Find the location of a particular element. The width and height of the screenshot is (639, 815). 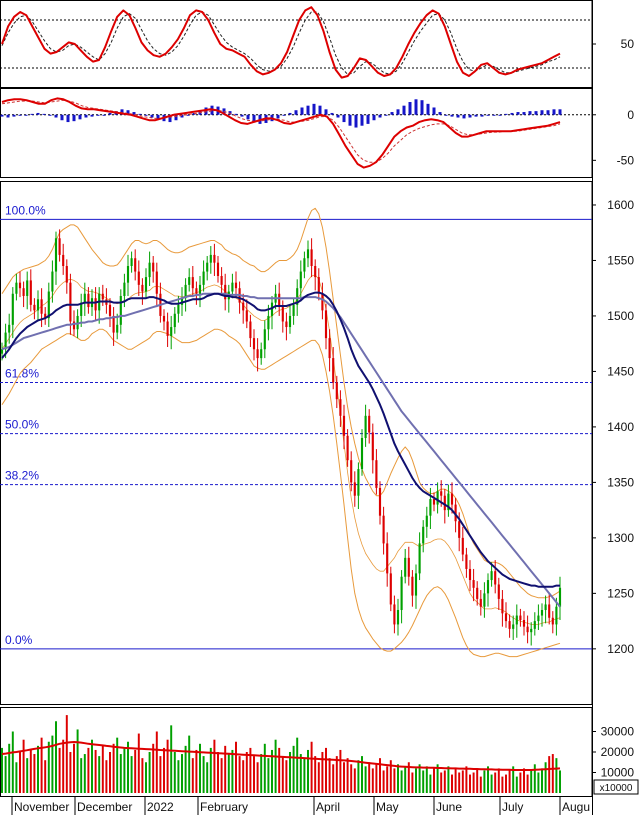

y-tick-label: 1200 is located at coordinates (620, 649).